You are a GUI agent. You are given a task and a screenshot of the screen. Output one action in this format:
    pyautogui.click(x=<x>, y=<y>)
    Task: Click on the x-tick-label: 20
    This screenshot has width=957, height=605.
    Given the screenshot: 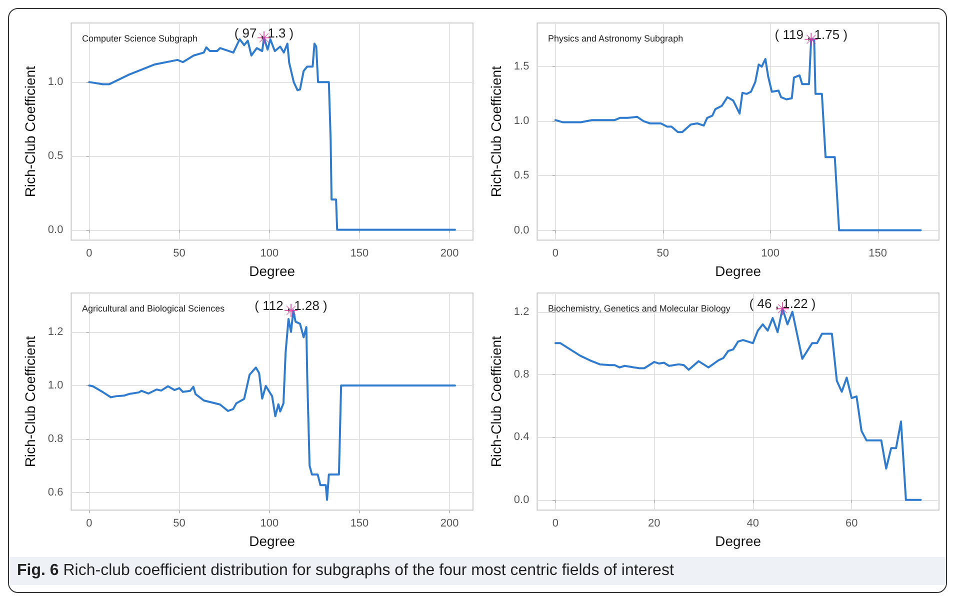 What is the action you would take?
    pyautogui.click(x=654, y=524)
    